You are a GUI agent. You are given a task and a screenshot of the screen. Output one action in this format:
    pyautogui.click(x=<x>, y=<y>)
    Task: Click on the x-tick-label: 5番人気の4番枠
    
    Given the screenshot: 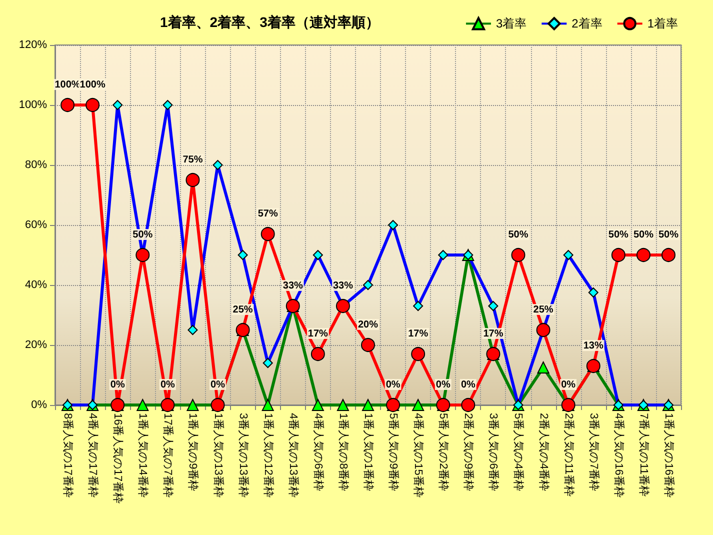 What is the action you would take?
    pyautogui.click(x=519, y=452)
    